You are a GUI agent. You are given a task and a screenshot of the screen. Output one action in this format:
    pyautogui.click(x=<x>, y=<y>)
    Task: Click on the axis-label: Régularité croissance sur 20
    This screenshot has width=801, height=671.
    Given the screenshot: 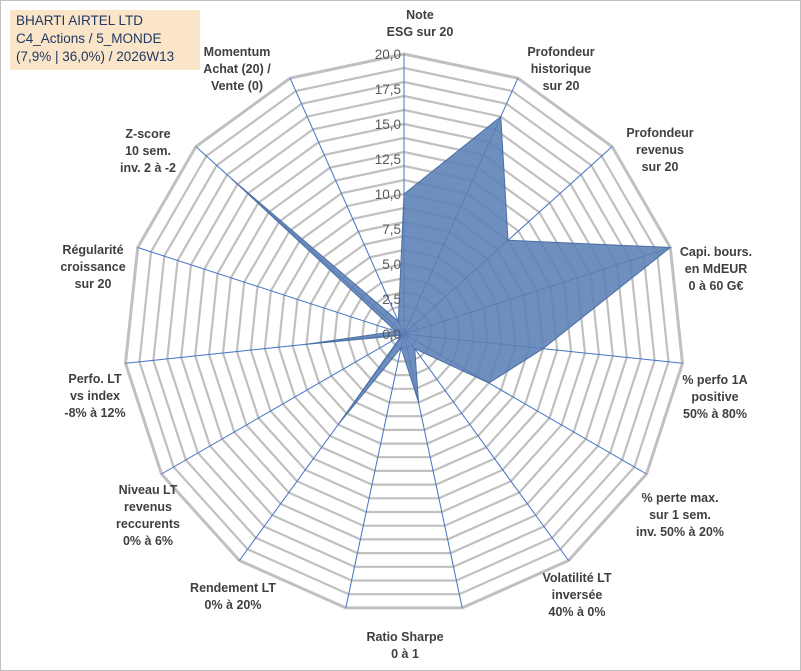 What is the action you would take?
    pyautogui.click(x=92, y=267)
    